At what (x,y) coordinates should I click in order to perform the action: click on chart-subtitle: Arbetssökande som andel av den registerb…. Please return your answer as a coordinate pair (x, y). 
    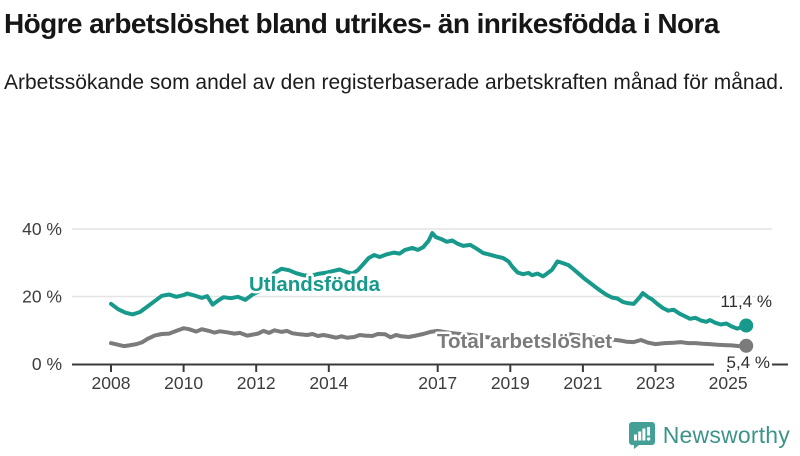
    Looking at the image, I should click on (394, 82).